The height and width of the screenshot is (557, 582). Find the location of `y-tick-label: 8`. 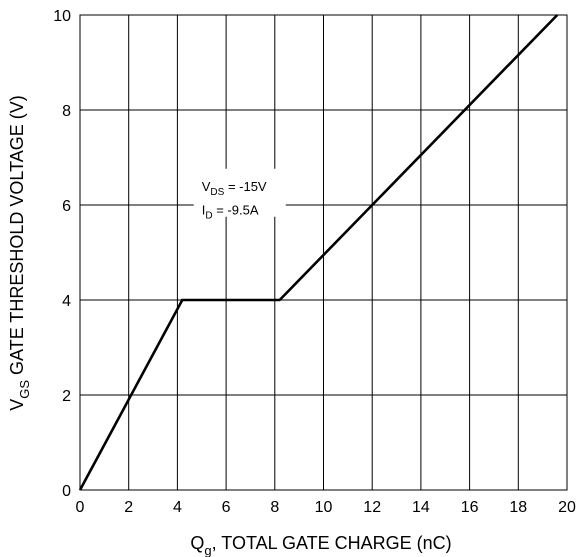

y-tick-label: 8 is located at coordinates (66, 111).